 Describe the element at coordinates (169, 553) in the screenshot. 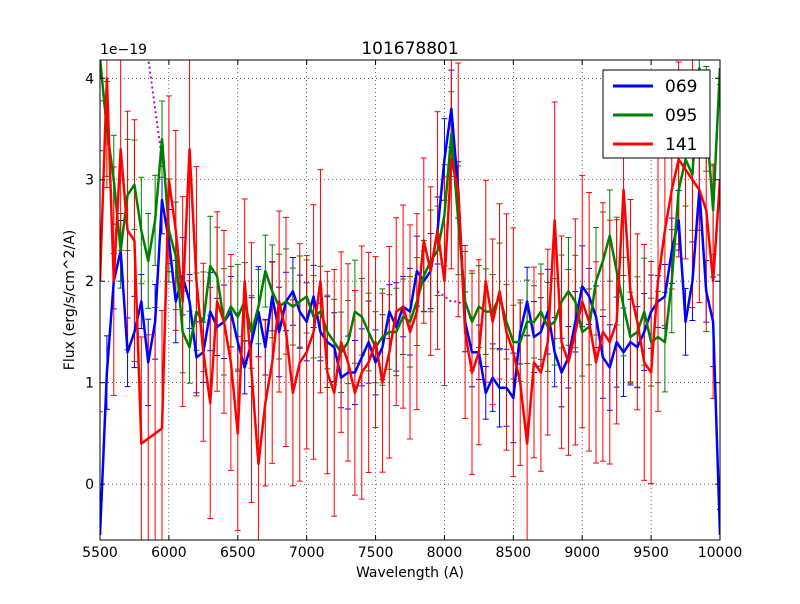

I see `x-tick-label: 6000` at that location.